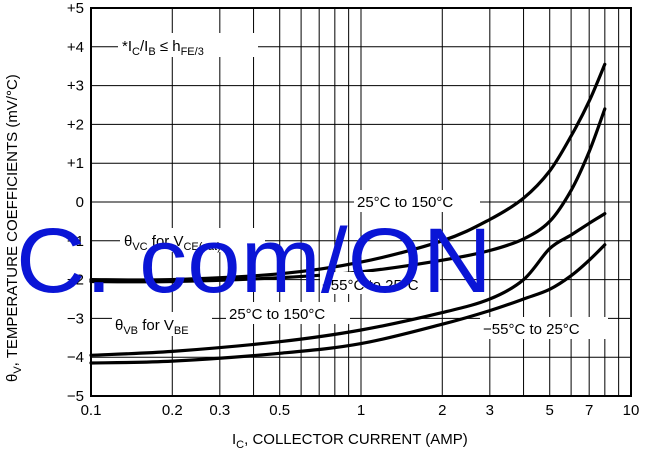 This screenshot has height=458, width=661. Describe the element at coordinates (277, 314) in the screenshot. I see `vb-25-150-label: 25°C to 150°C` at that location.